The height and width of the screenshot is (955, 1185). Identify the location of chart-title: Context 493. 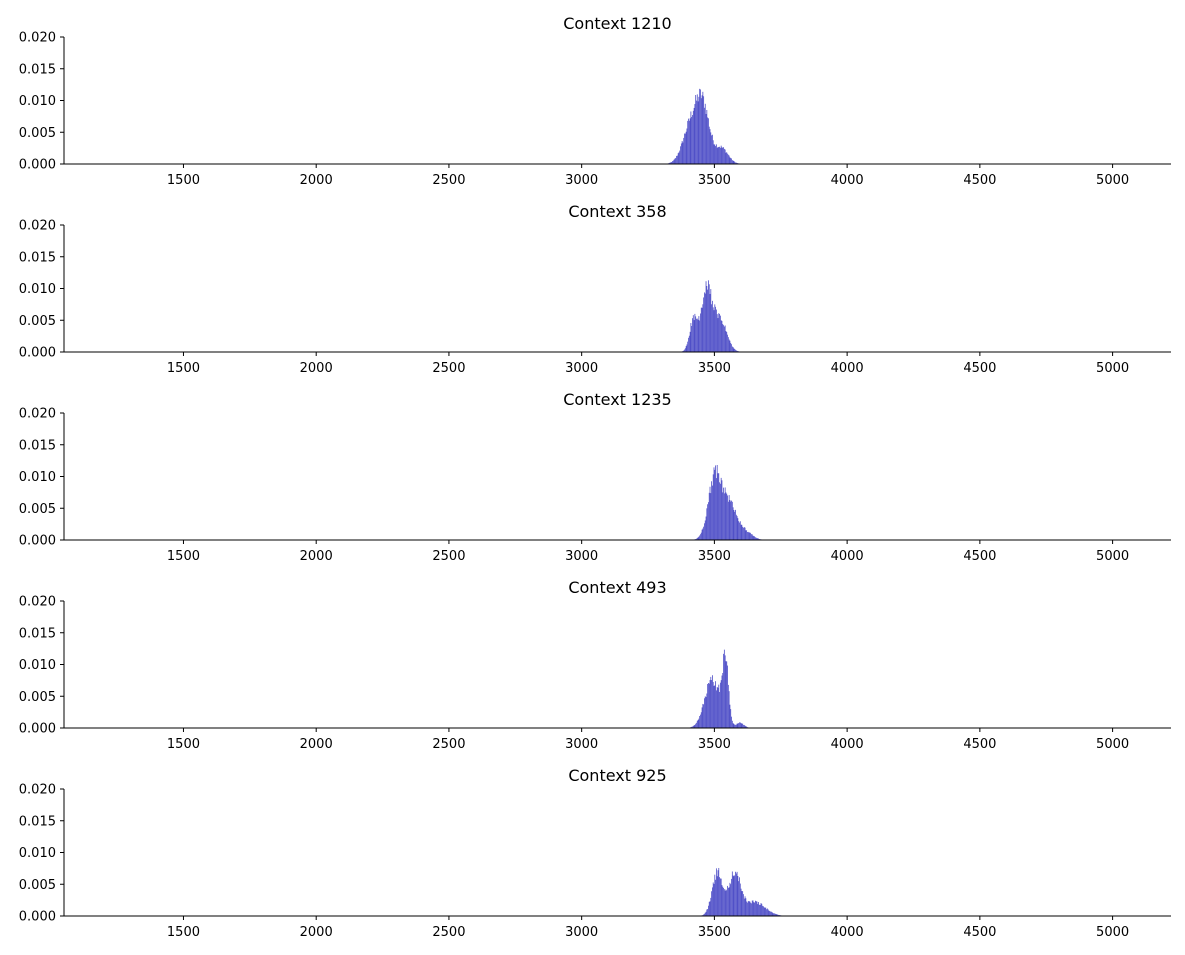
(617, 587).